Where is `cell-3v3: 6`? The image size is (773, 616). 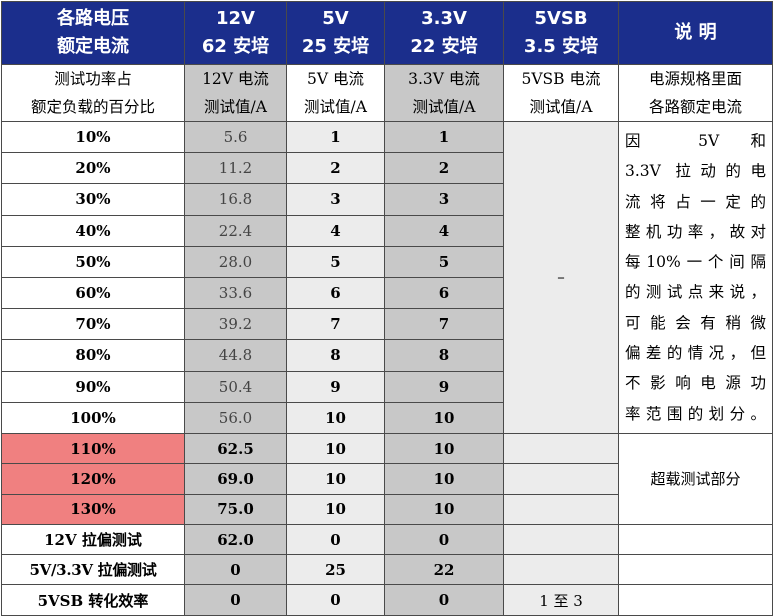 cell-3v3: 6 is located at coordinates (444, 293).